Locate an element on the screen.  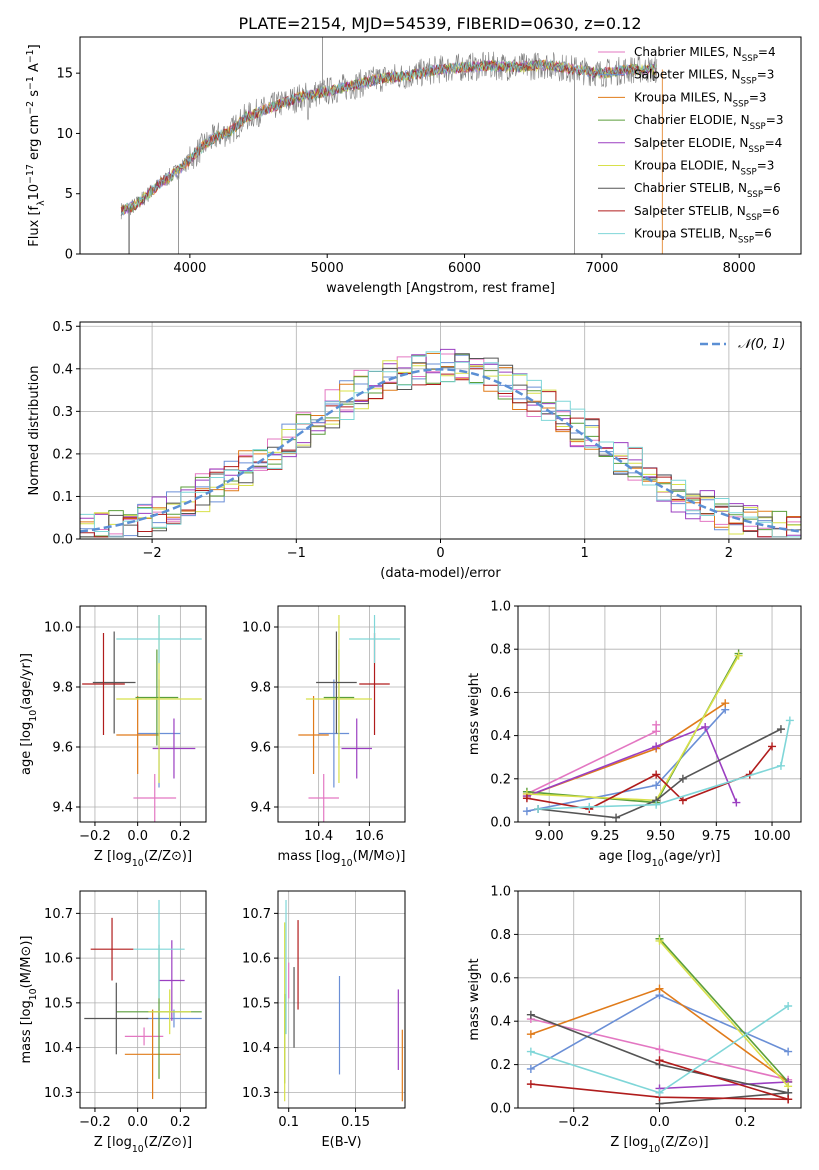
x-axis-label: Z [log10(Z/Z⊙)] is located at coordinates (659, 1145).